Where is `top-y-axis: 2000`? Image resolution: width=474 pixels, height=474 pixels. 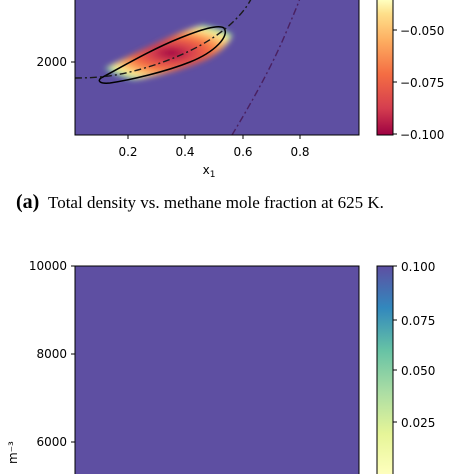 top-y-axis: 2000 is located at coordinates (55, 62).